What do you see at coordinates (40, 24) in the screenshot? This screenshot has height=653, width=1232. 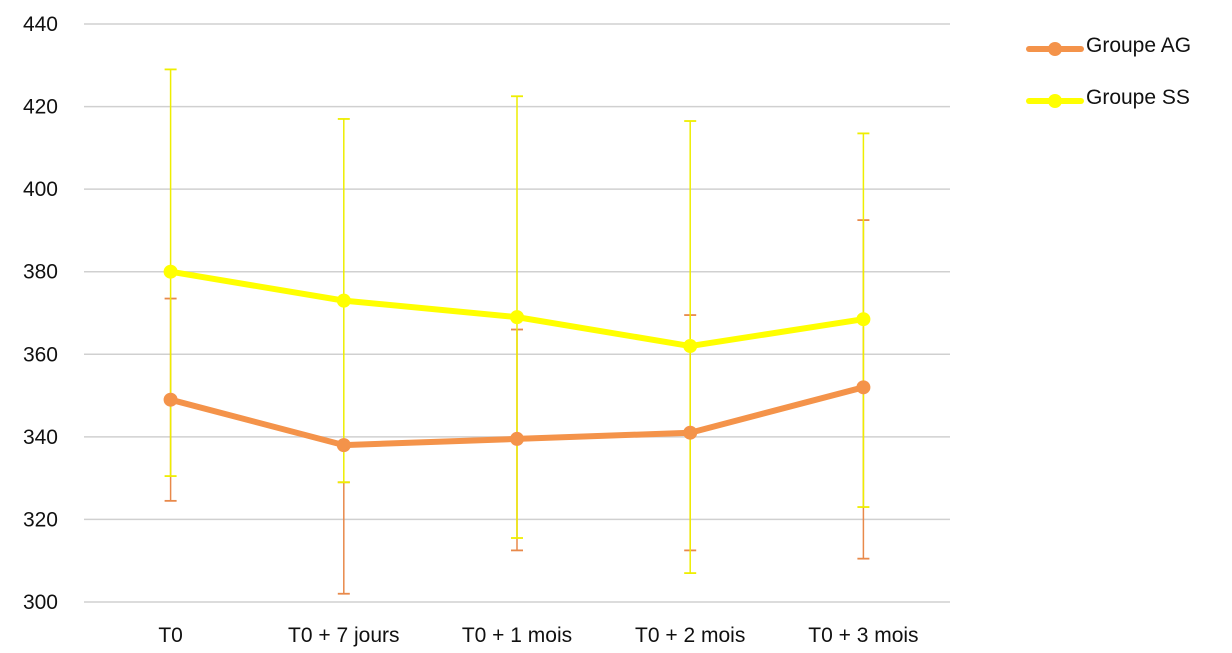 I see `y-tick-label: 440` at bounding box center [40, 24].